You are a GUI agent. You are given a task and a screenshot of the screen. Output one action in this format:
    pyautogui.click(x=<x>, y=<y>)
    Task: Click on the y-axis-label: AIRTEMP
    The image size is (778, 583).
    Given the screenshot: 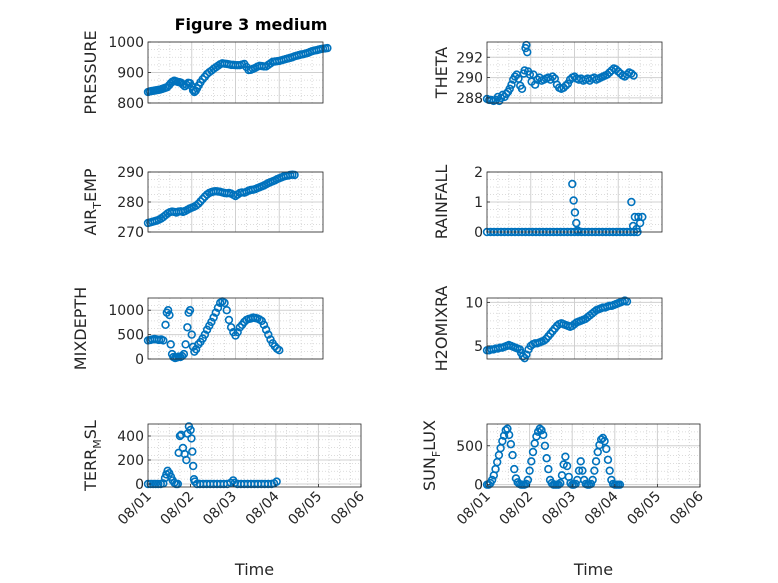 What is the action you would take?
    pyautogui.click(x=92, y=201)
    